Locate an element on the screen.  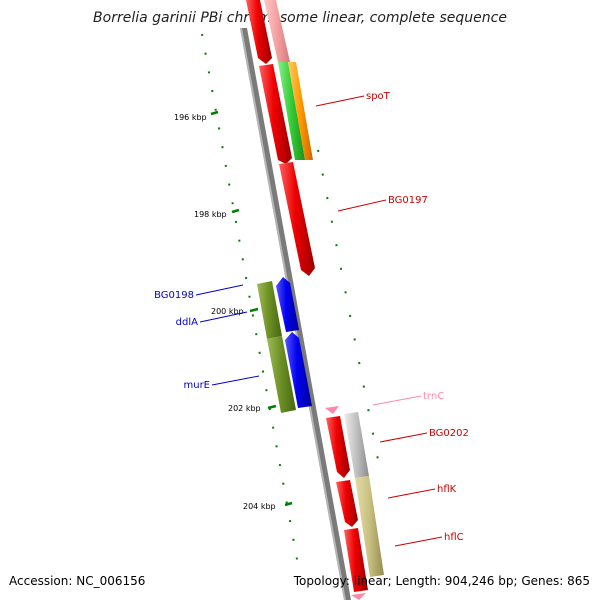
gene-label-BG0198: BG0198 is located at coordinates (174, 295).